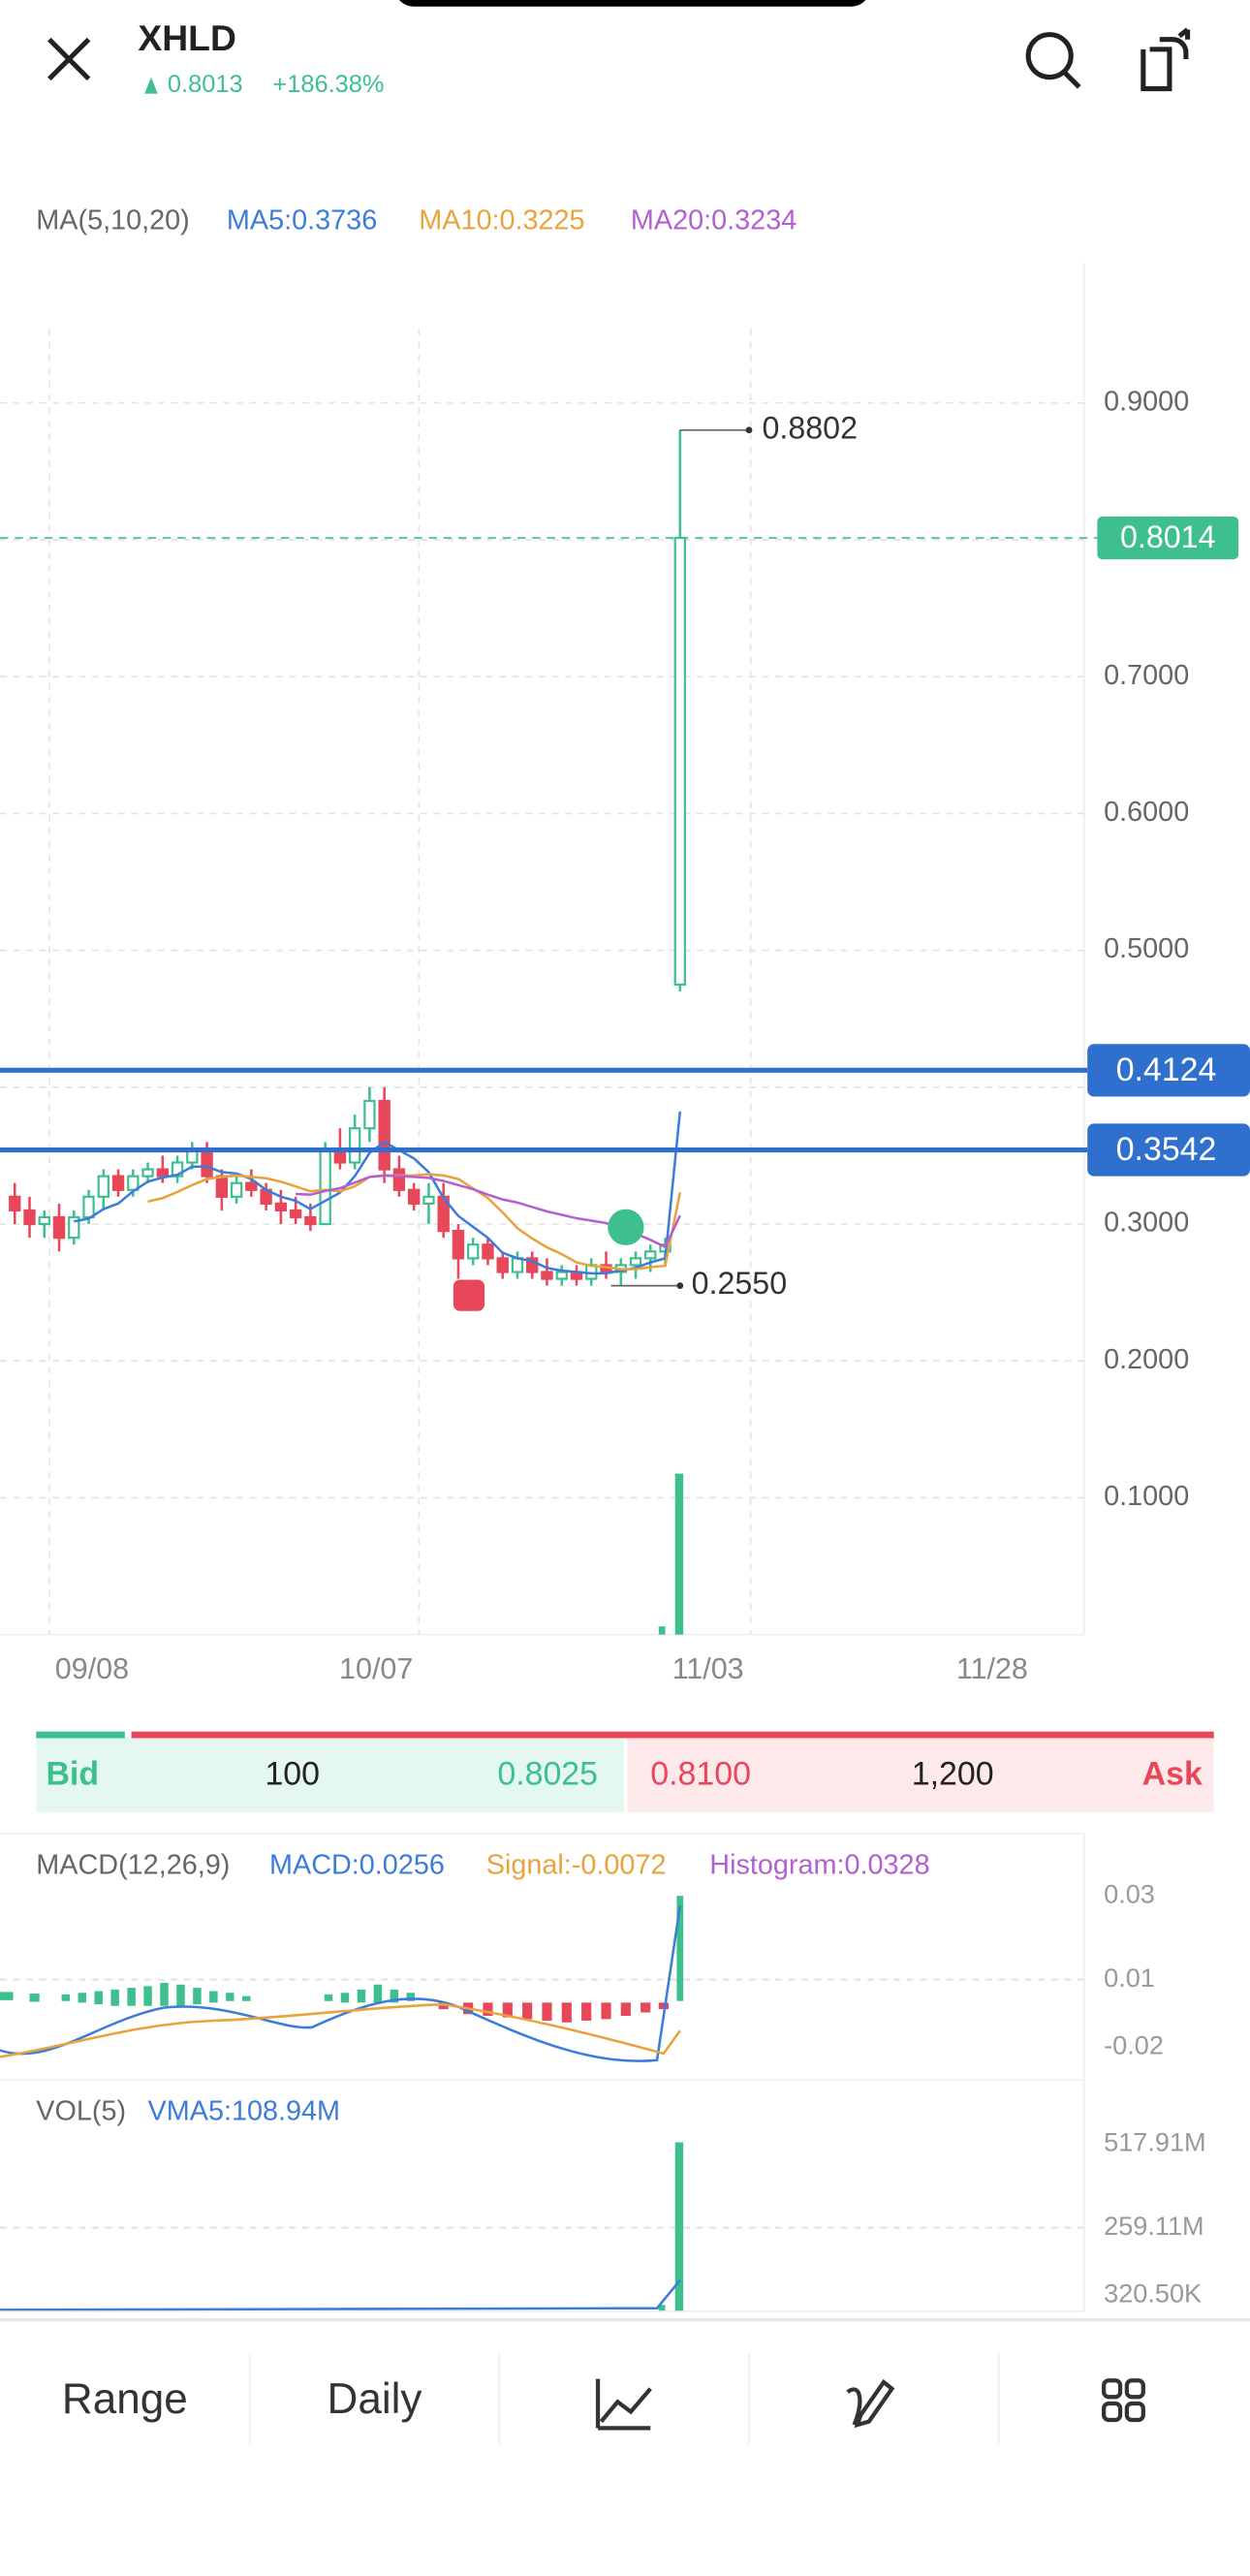 The image size is (1250, 2576). I want to click on low-dot, so click(680, 1285).